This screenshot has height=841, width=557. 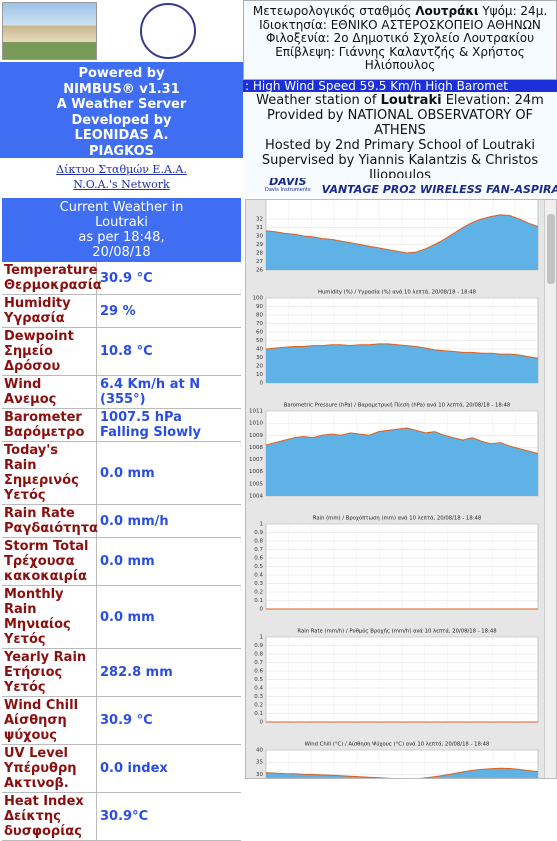 What do you see at coordinates (258, 655) in the screenshot?
I see `y-tick-label: 0.8` at bounding box center [258, 655].